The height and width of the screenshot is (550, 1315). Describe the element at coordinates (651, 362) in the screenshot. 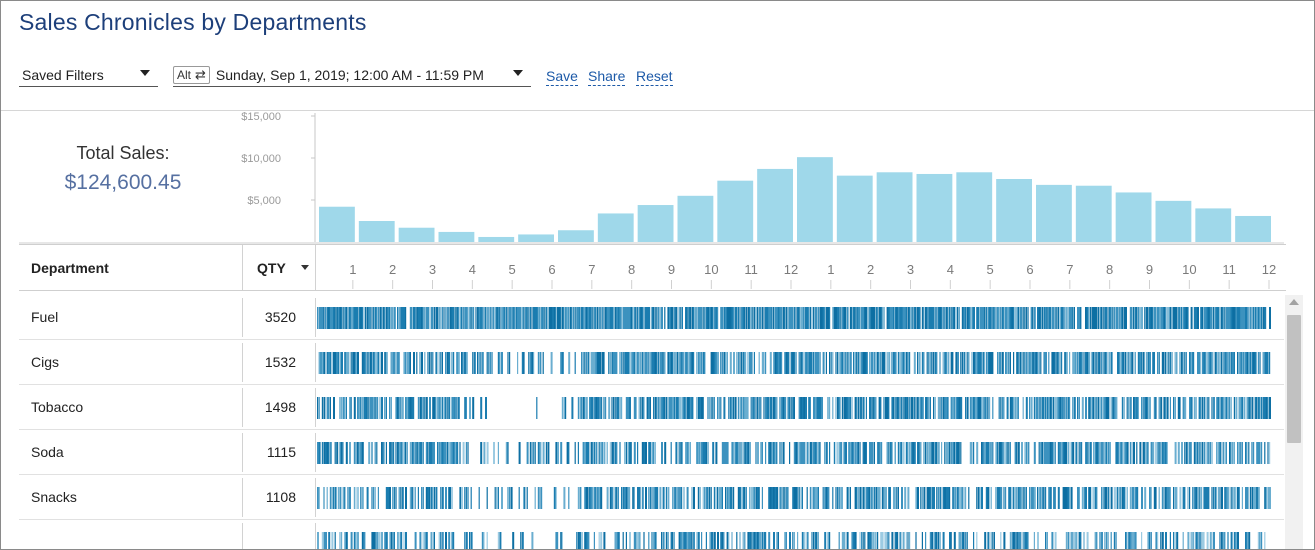

I see `table-row: Cigs 1532` at that location.